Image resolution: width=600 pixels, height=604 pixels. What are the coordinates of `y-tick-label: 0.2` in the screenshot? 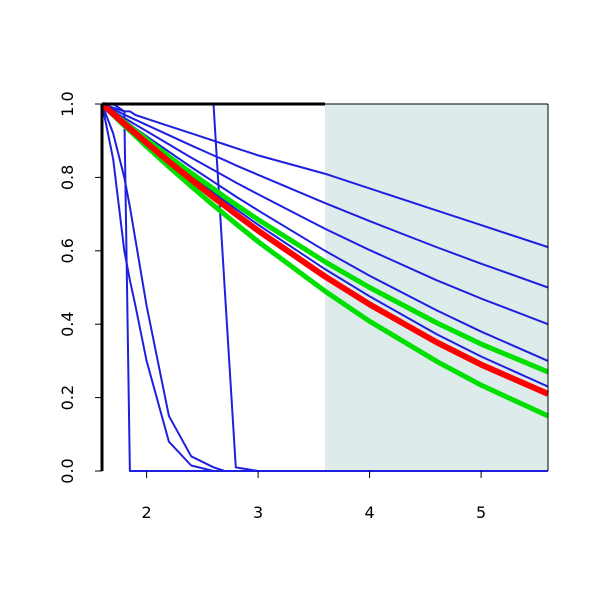 It's located at (67, 397).